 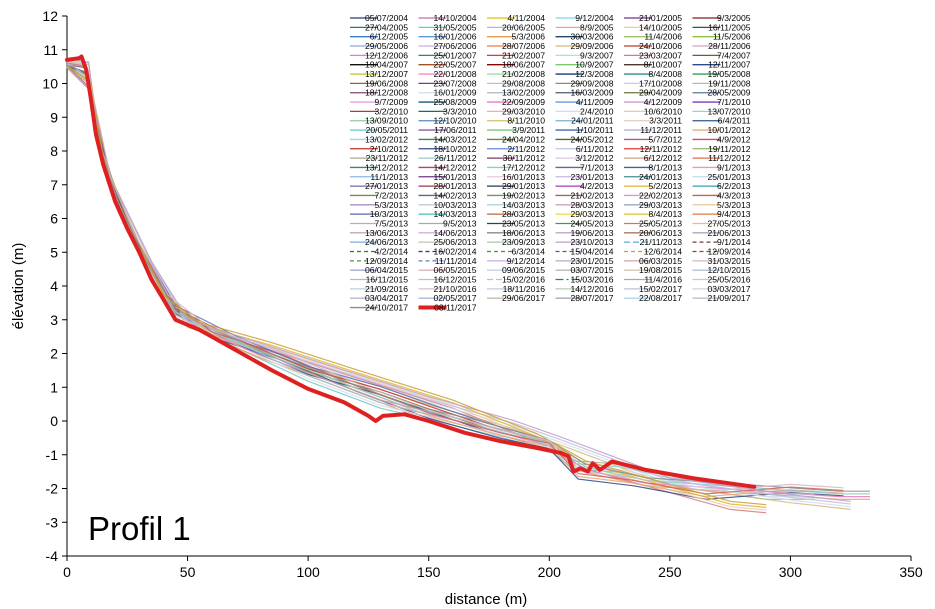 I want to click on legend-item: 21/11/2013, so click(x=653, y=242).